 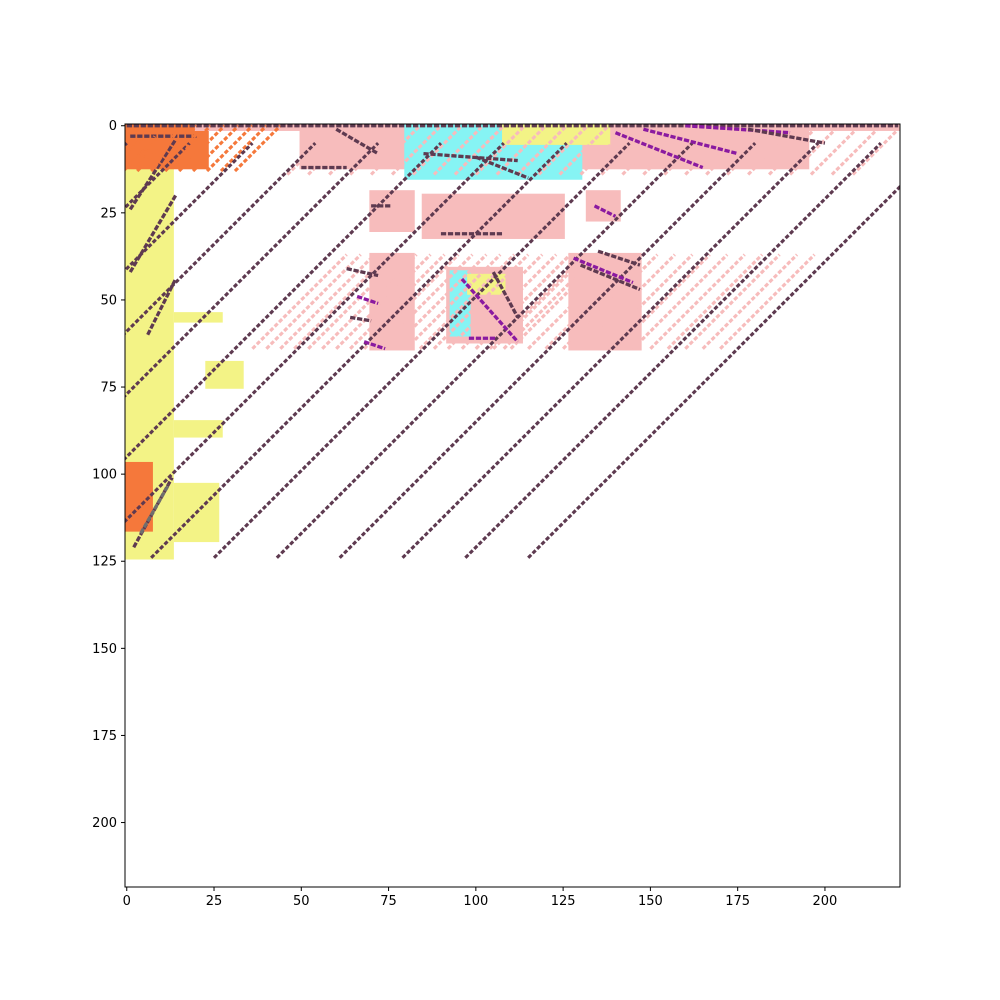 What do you see at coordinates (104, 649) in the screenshot?
I see `y-tick-label: 150` at bounding box center [104, 649].